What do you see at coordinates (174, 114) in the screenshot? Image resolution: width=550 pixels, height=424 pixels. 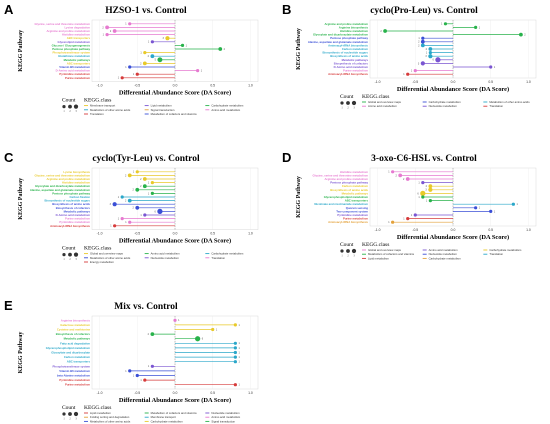 I see `legend-class-label: Metabolism of cofactors and vitamins` at bounding box center [174, 114].